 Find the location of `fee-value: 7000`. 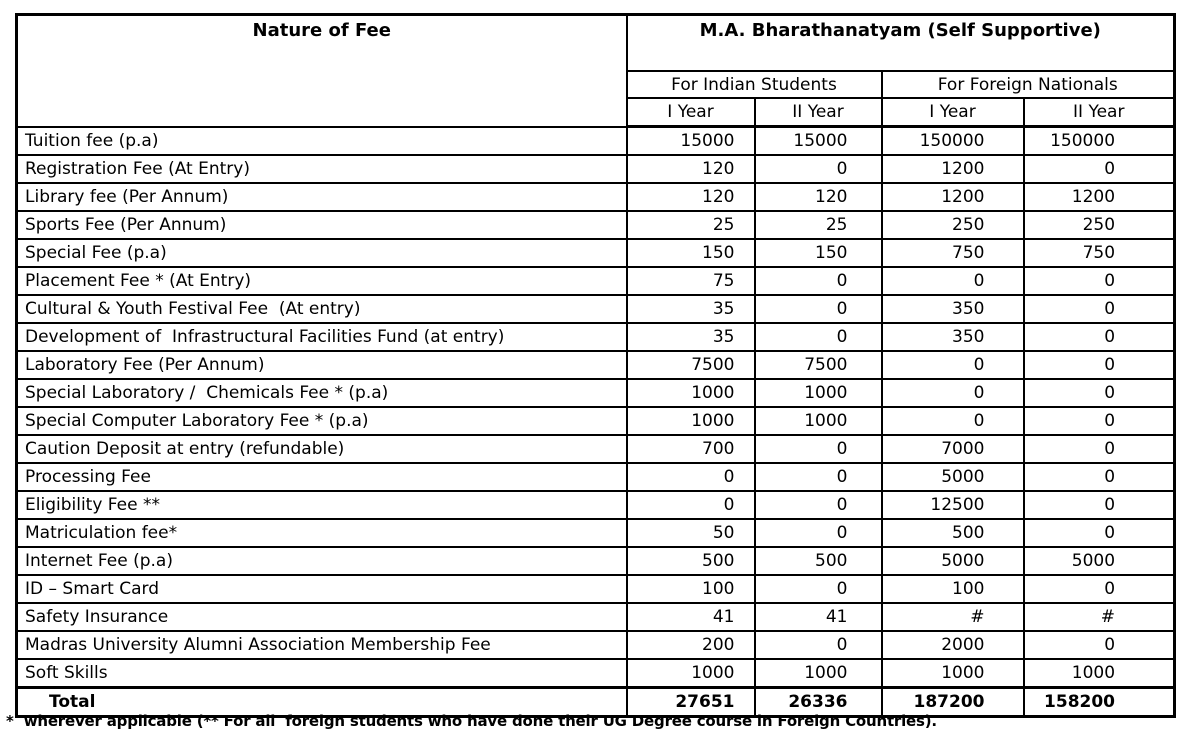

fee-value: 7000 is located at coordinates (952, 449).